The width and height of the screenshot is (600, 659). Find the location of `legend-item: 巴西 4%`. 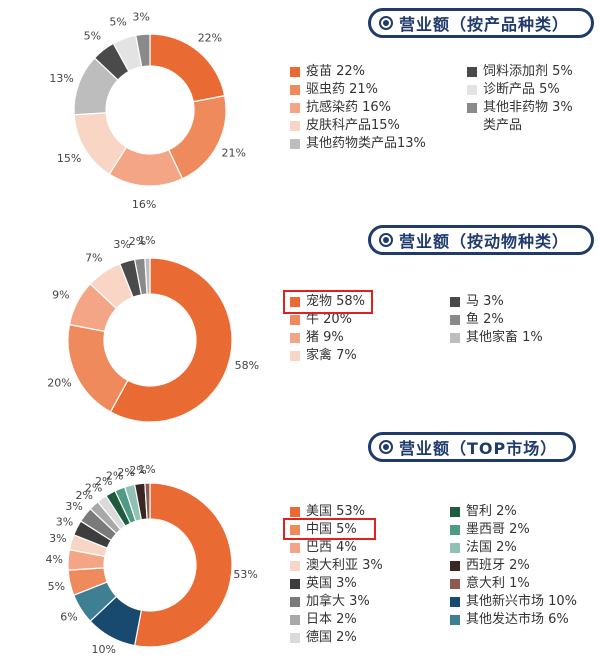

legend-item: 巴西 4% is located at coordinates (336, 548).